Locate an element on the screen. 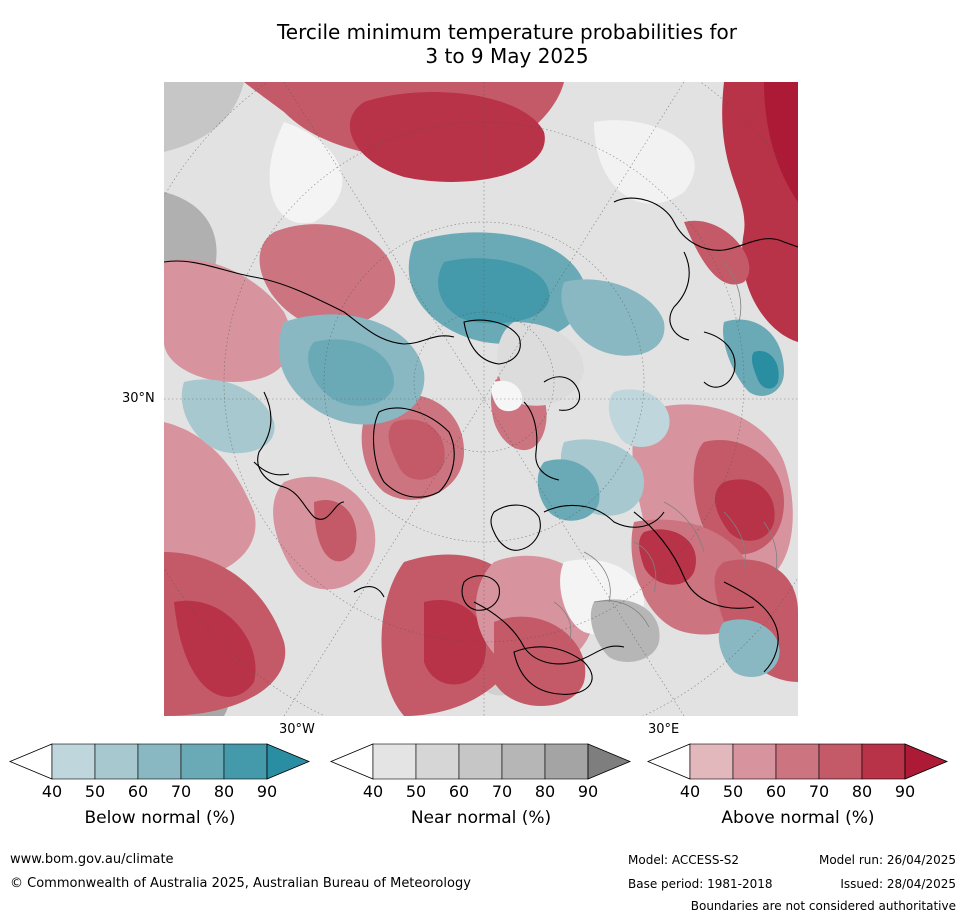 This screenshot has height=919, width=965. above-normal-ticks: 40 50 60 70 80 90 is located at coordinates (798, 792).